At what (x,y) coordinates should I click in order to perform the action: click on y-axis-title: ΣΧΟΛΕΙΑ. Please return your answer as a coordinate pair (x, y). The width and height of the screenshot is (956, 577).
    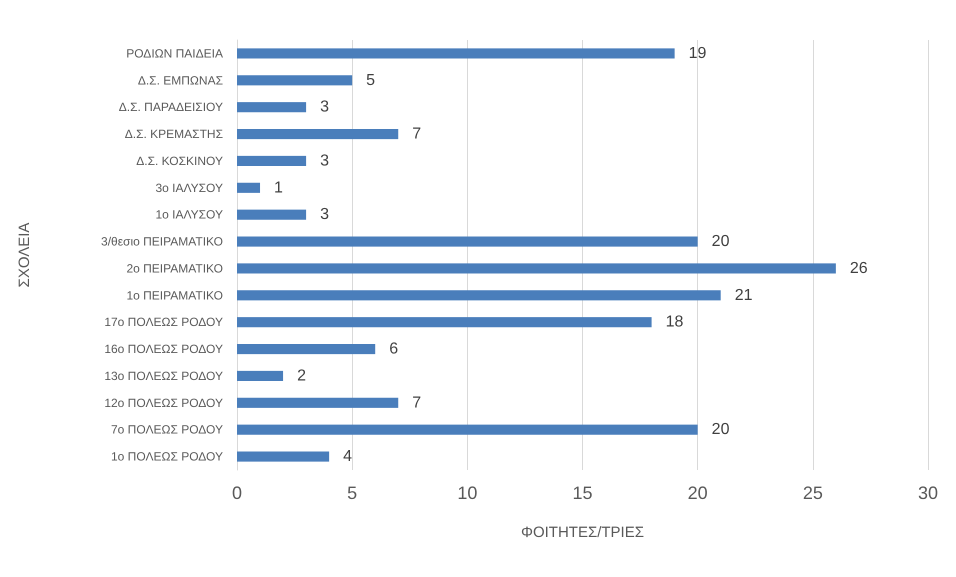
    Looking at the image, I should click on (24, 255).